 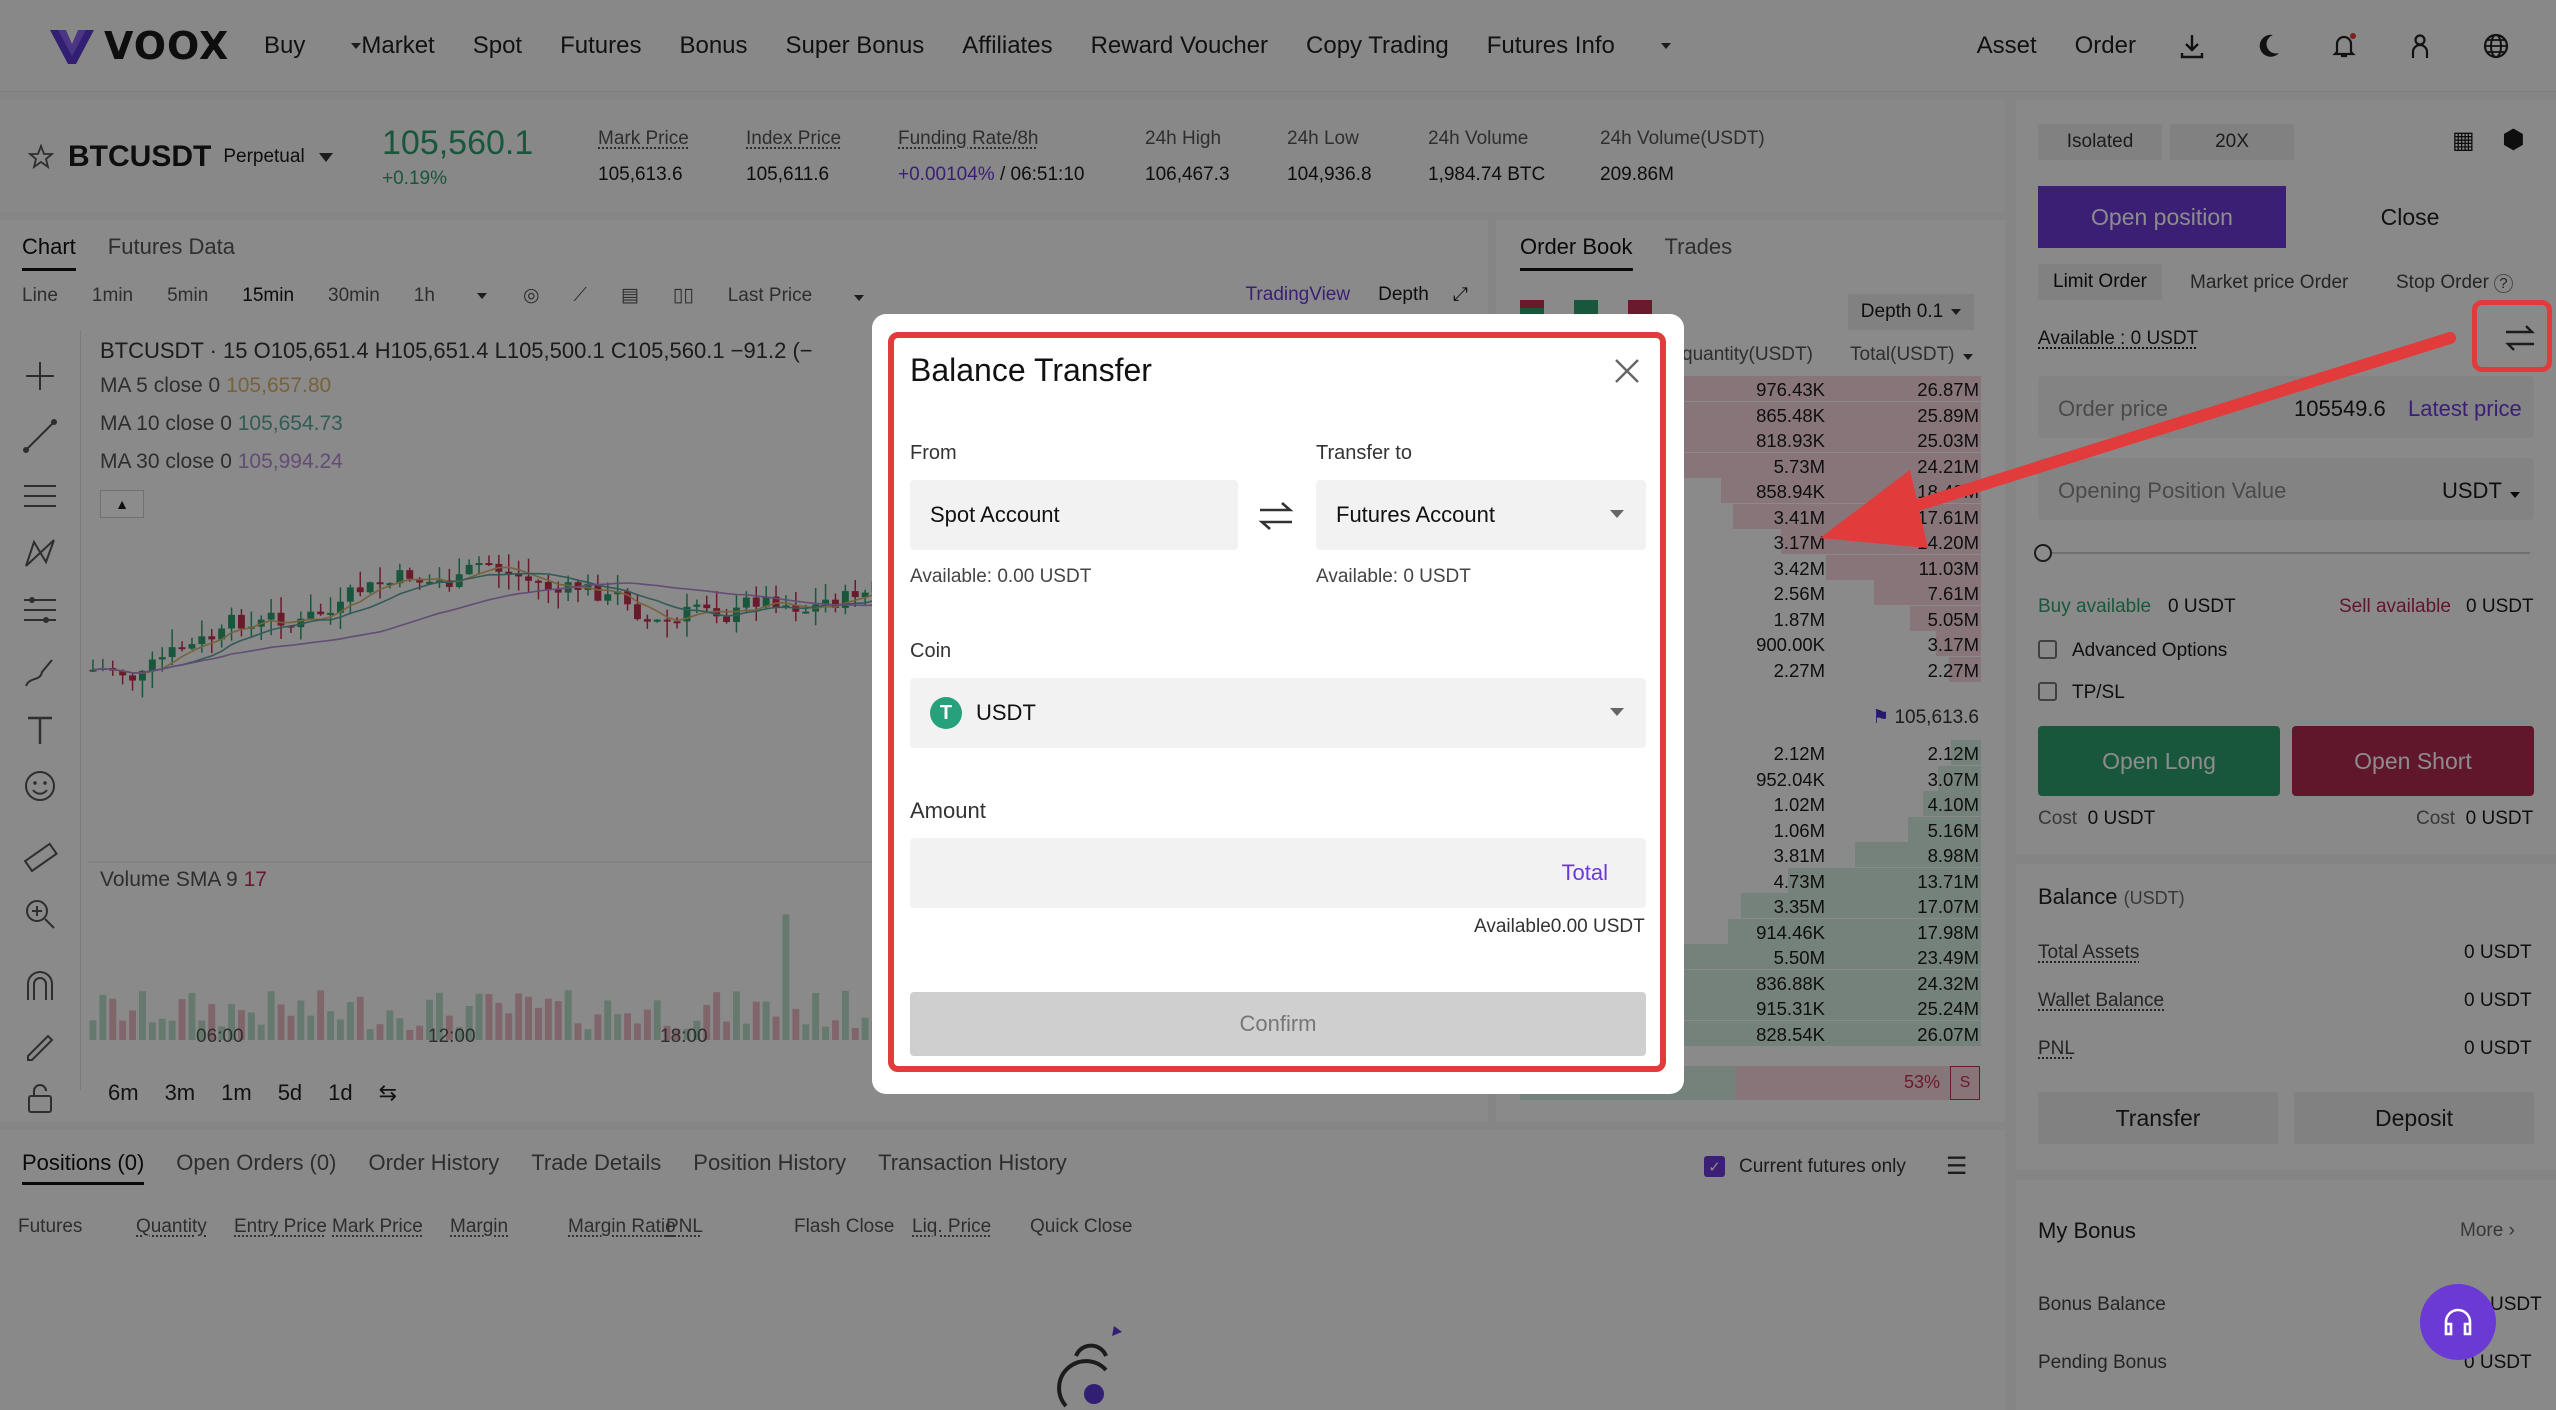 What do you see at coordinates (1698, 246) in the screenshot?
I see `tab-trades: Trades` at bounding box center [1698, 246].